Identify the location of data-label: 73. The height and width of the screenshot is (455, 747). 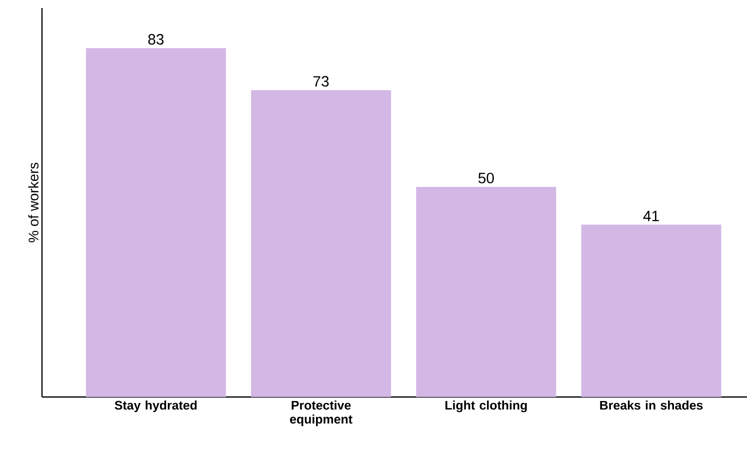
(321, 81).